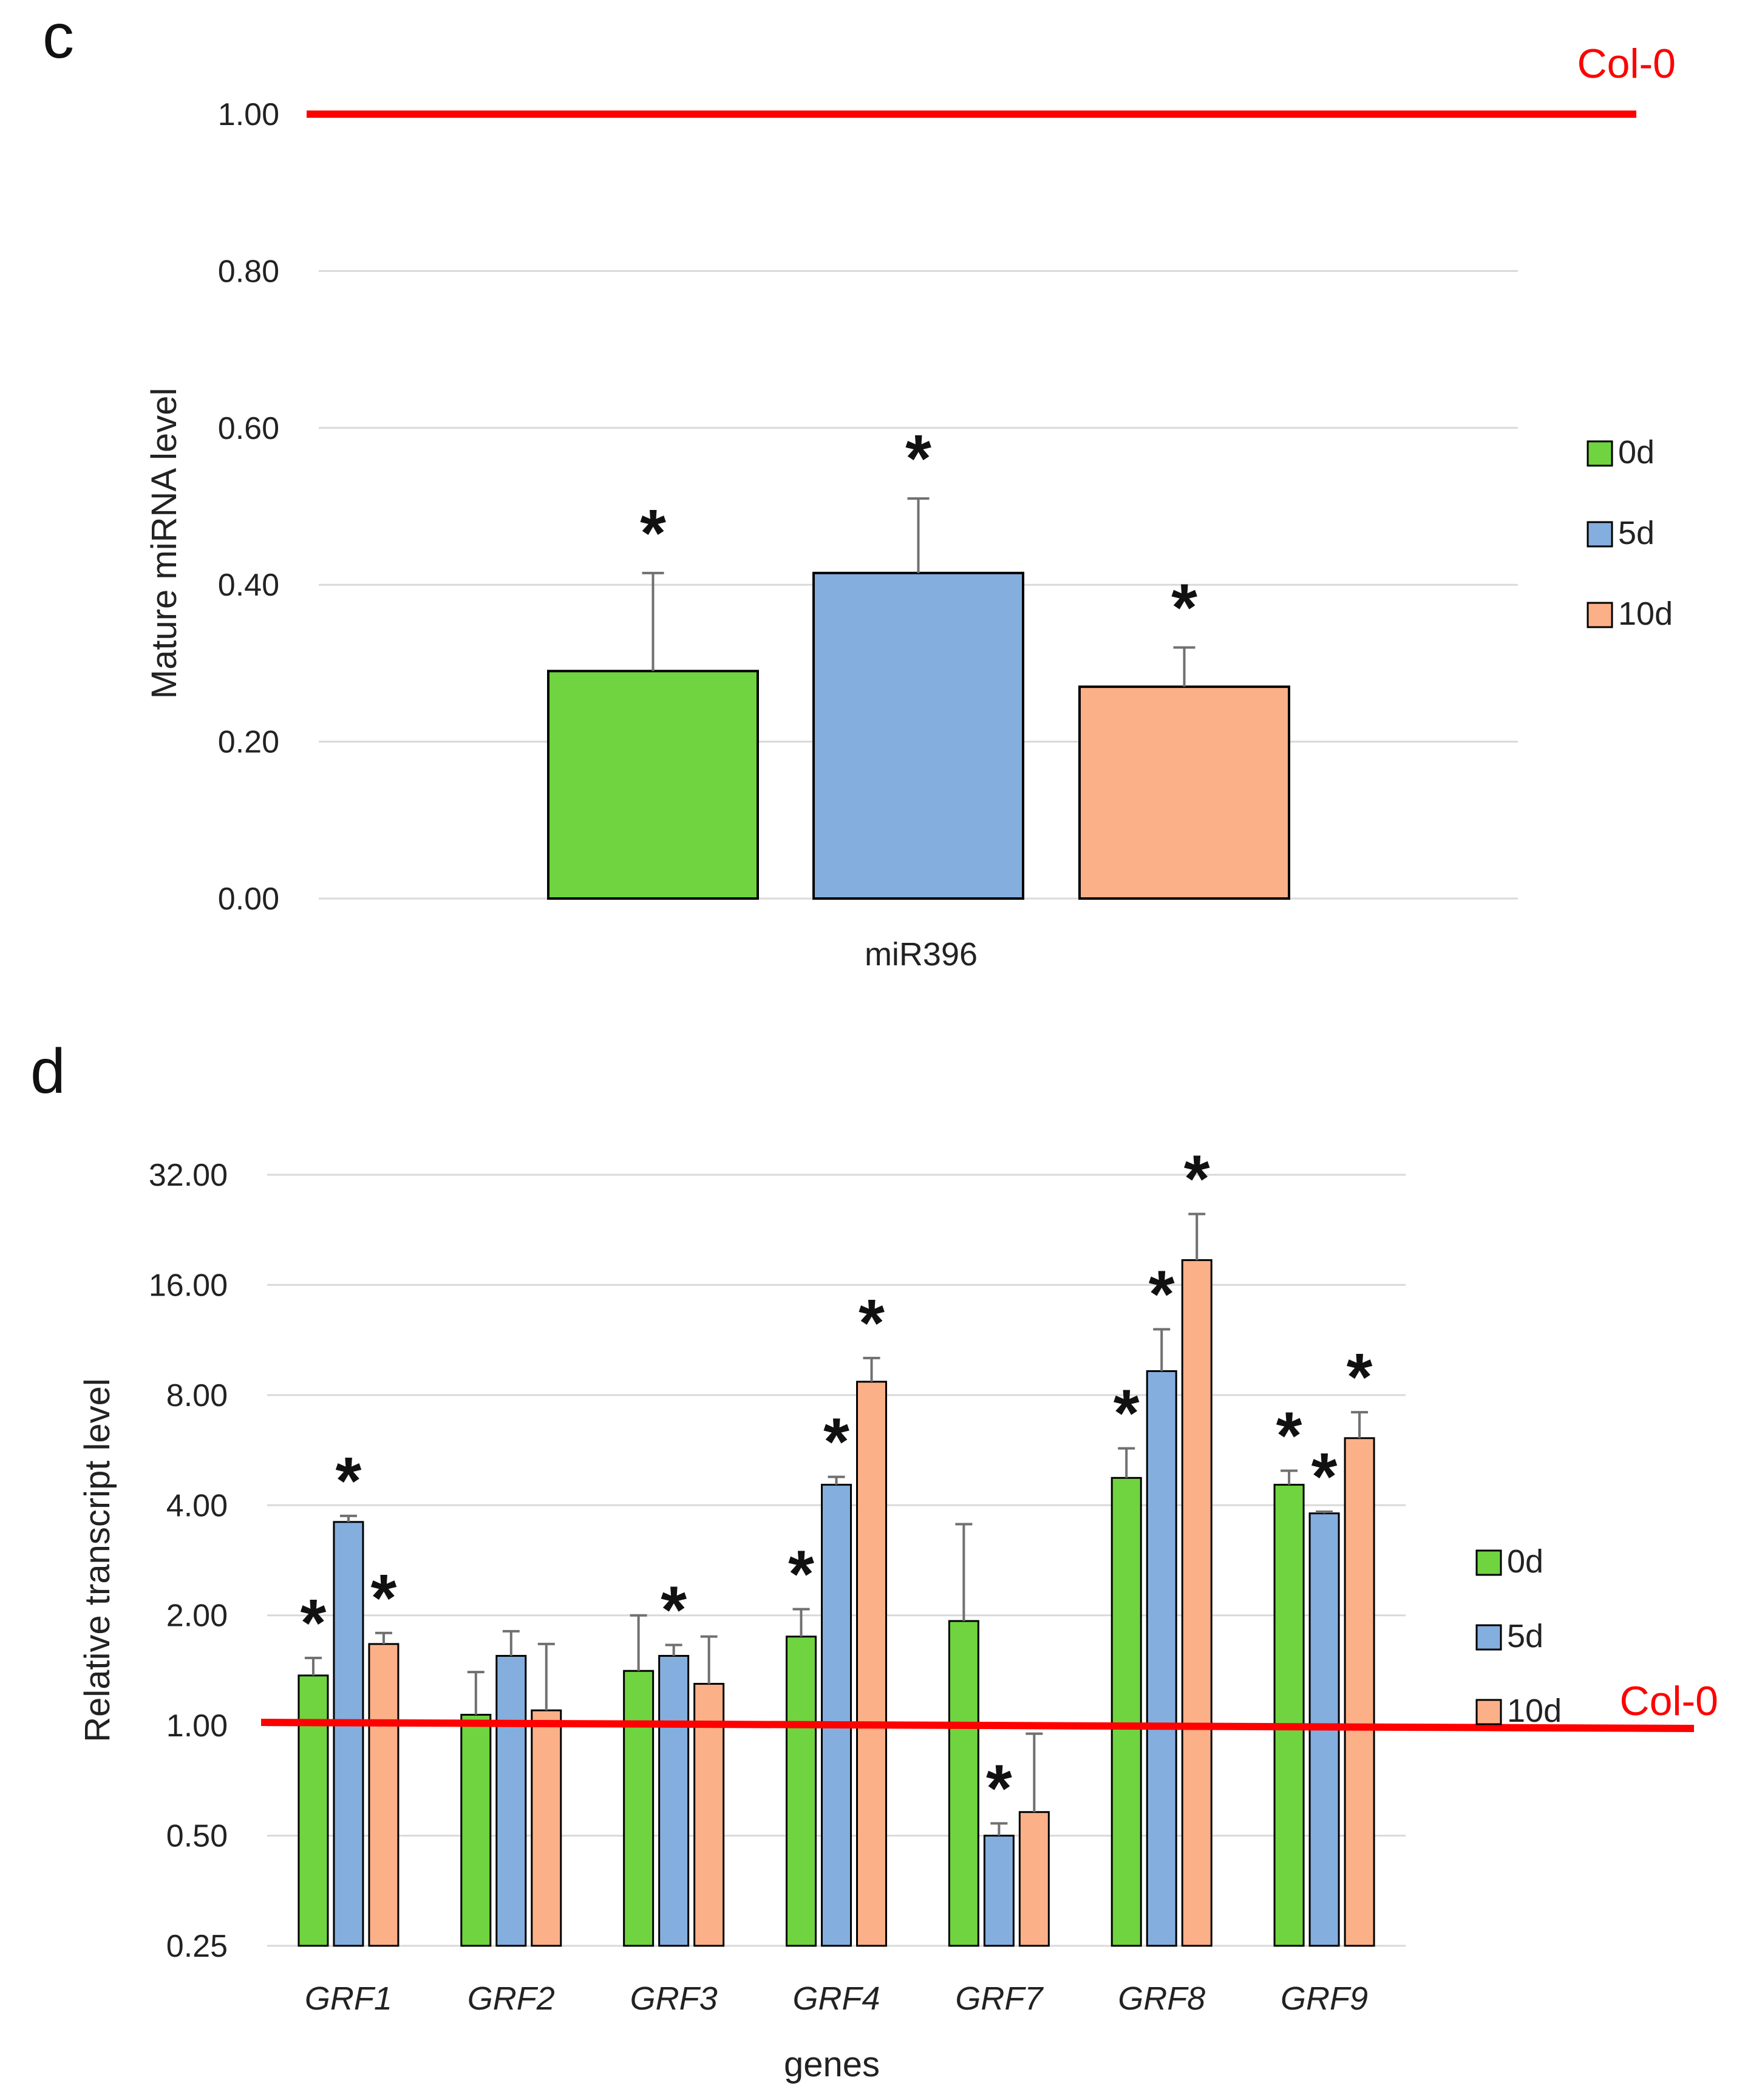  I want to click on panel-d-col0-reference-line, so click(977, 1725).